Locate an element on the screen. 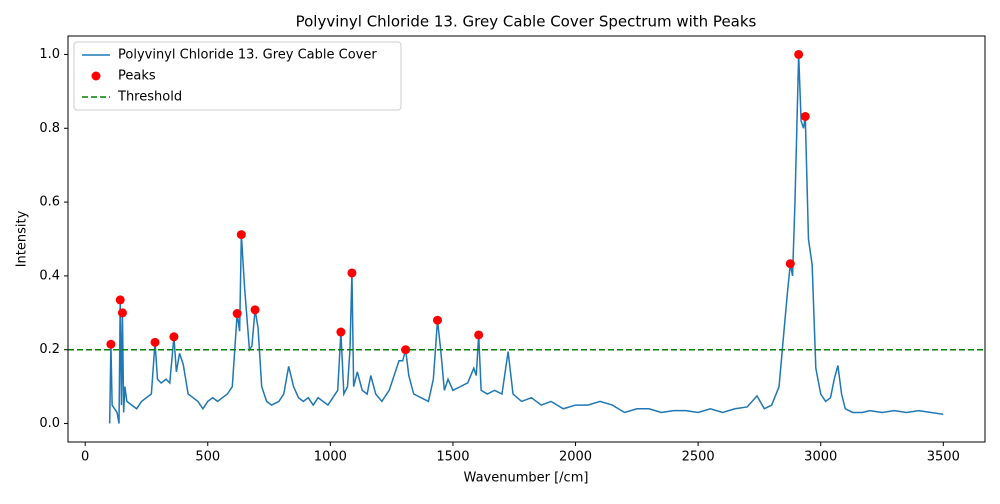  legend-label: Polyvinyl Chloride 13. Grey Cable Cover is located at coordinates (247, 55).